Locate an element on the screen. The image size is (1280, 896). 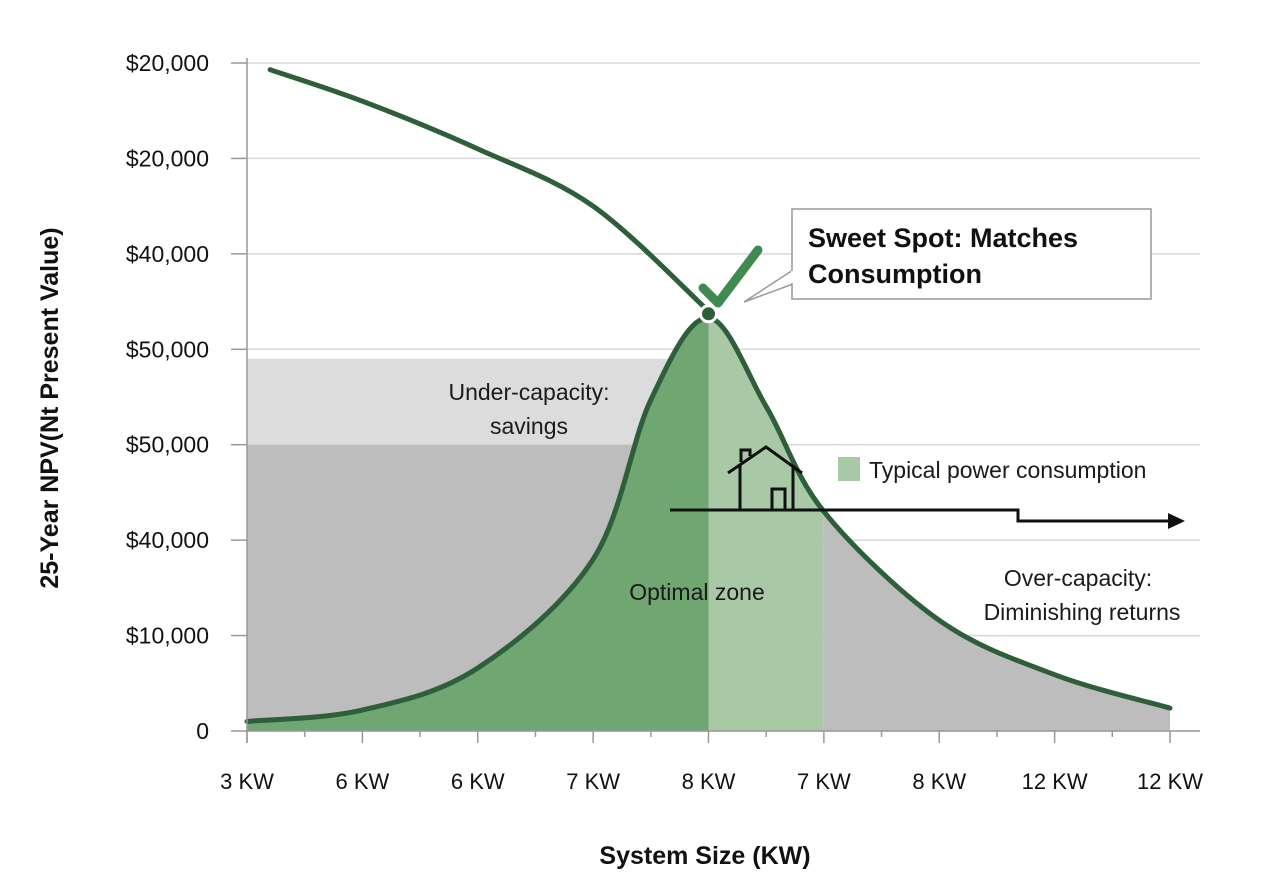
arrow-icon is located at coordinates (927, 518).